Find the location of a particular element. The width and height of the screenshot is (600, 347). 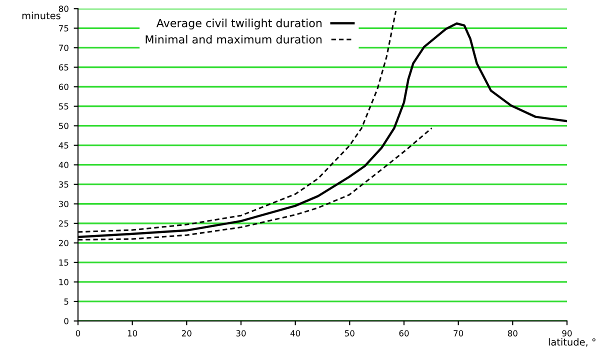

y-tick-label: 0 is located at coordinates (66, 321).